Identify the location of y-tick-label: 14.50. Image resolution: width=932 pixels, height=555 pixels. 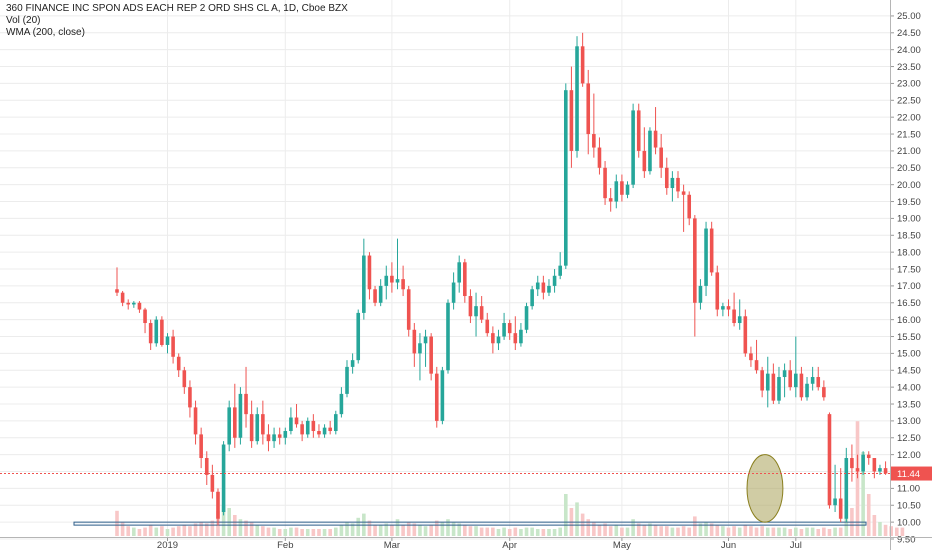
(909, 371).